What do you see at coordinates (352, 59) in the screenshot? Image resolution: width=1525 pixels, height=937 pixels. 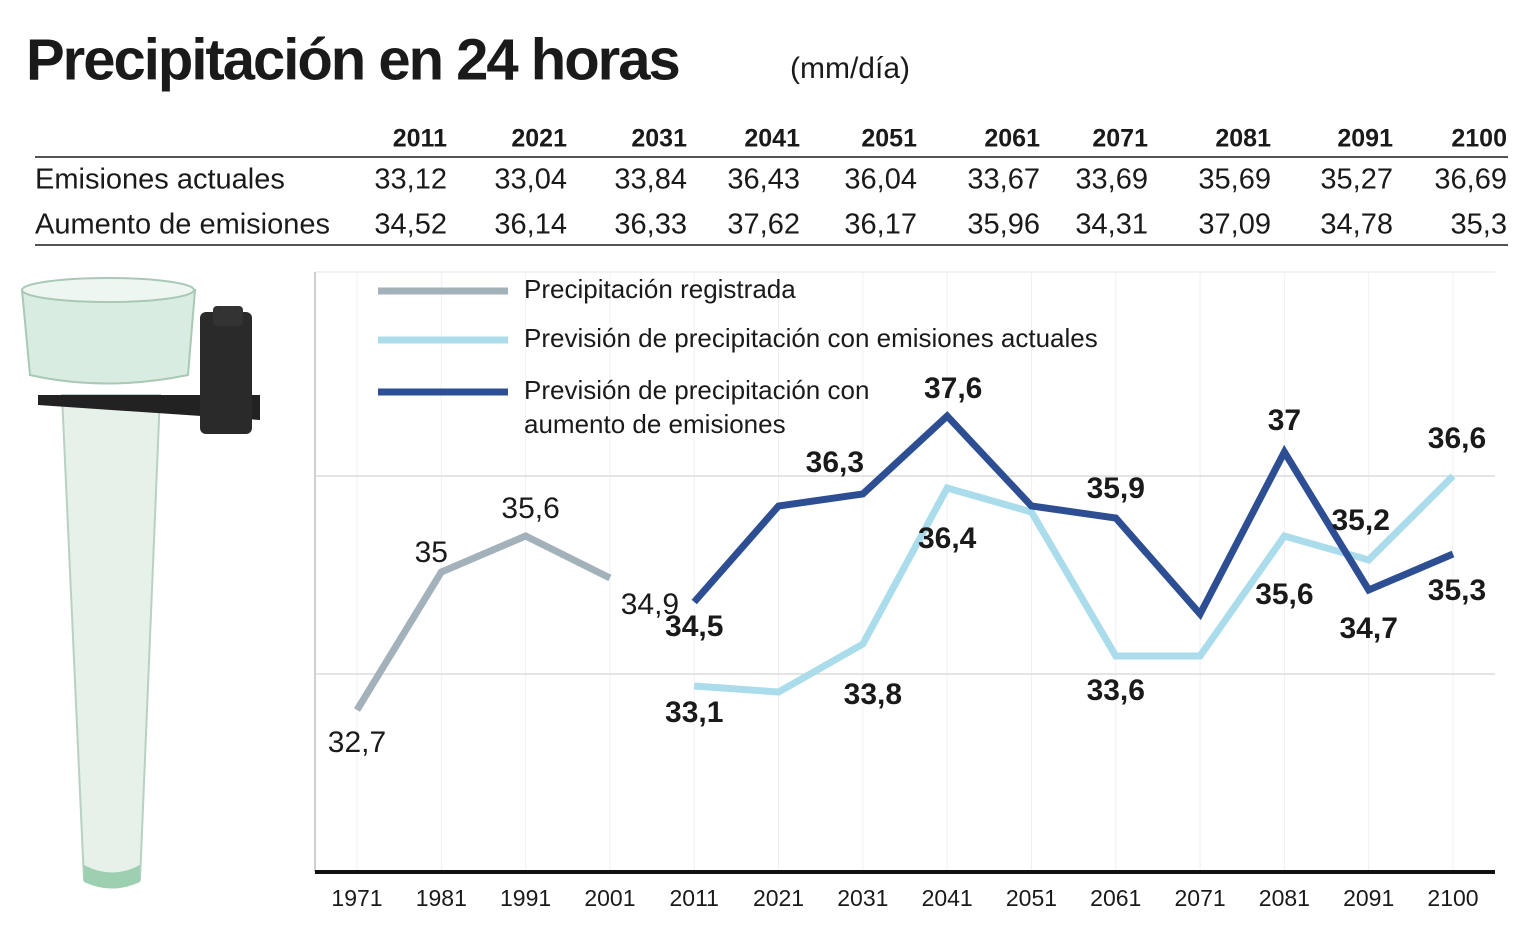 I see `title: Precipitación en 24 horas` at bounding box center [352, 59].